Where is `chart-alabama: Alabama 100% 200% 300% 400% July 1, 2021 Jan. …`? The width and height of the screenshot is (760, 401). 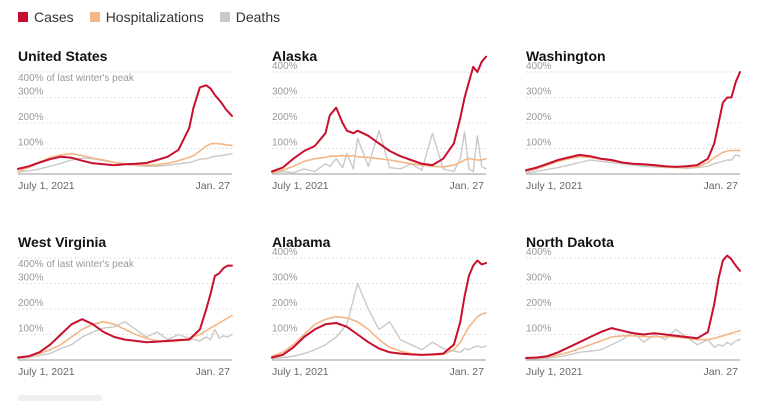
chart-alabama: Alabama 100% 200% 300% 400% July 1, 2021 Jan. … is located at coordinates (379, 306).